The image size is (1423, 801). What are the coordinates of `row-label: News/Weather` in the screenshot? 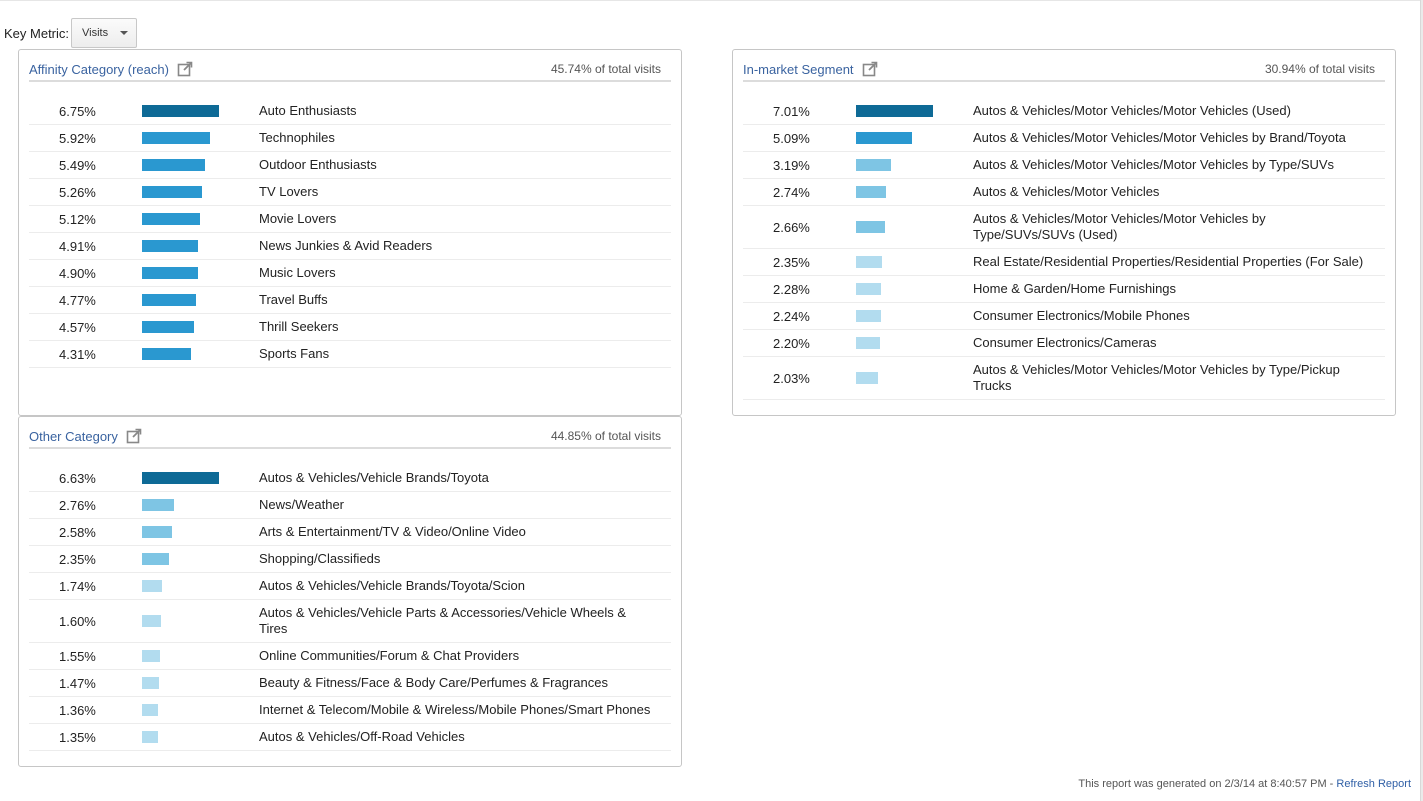 It's located at (302, 504).